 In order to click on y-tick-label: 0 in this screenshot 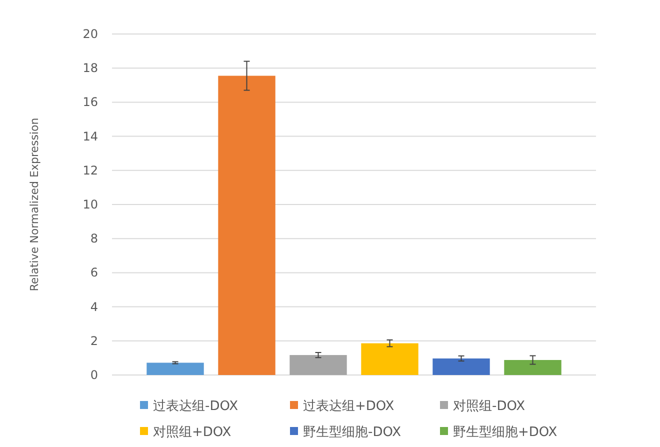, I will do `click(94, 375)`.